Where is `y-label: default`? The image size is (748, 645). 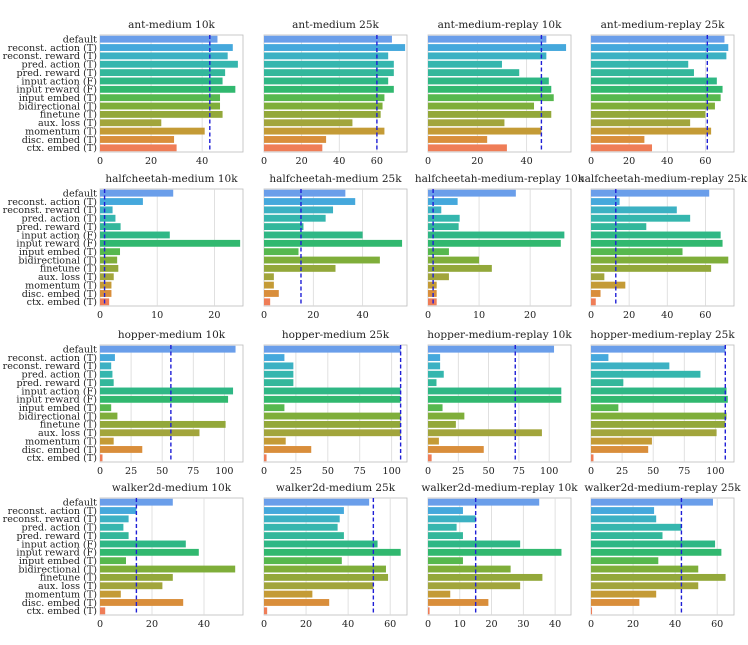 y-label: default is located at coordinates (80, 502).